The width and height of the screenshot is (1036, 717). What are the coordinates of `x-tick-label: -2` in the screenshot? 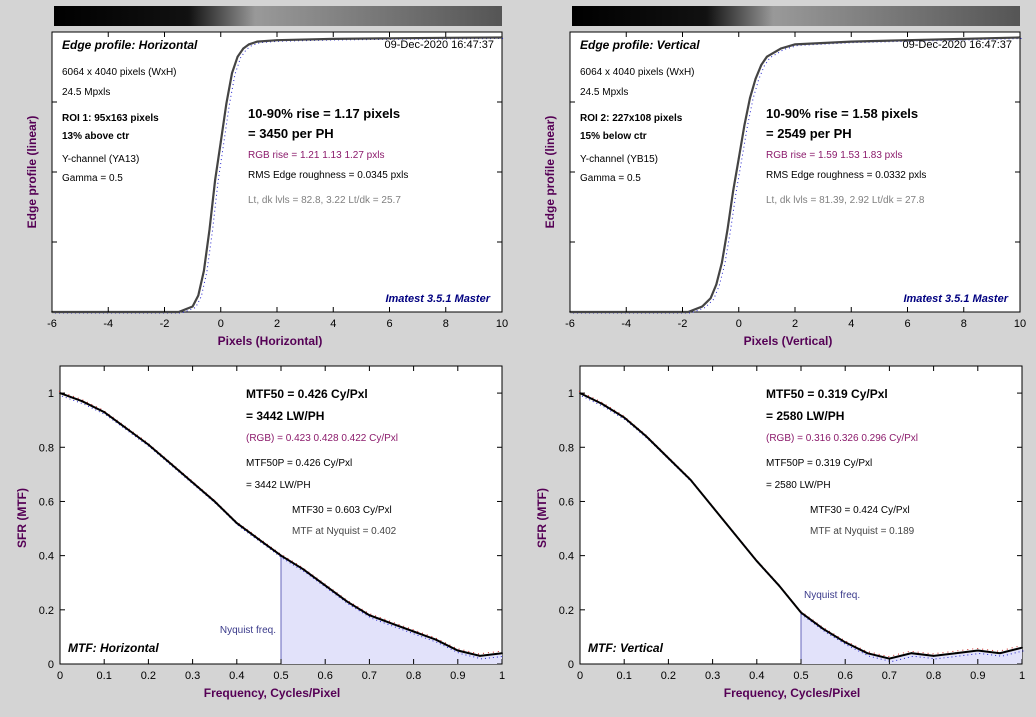 It's located at (683, 324).